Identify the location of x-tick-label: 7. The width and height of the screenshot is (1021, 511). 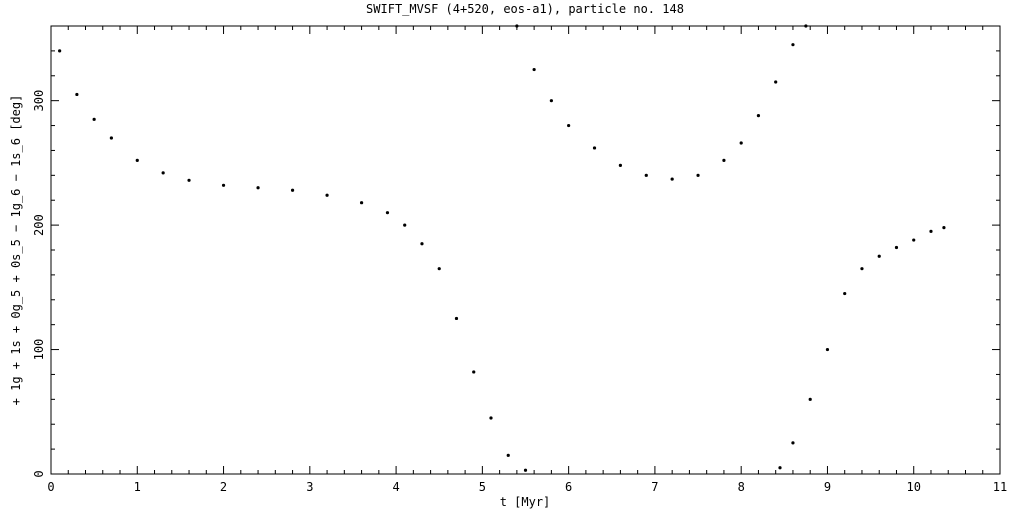
(654, 487).